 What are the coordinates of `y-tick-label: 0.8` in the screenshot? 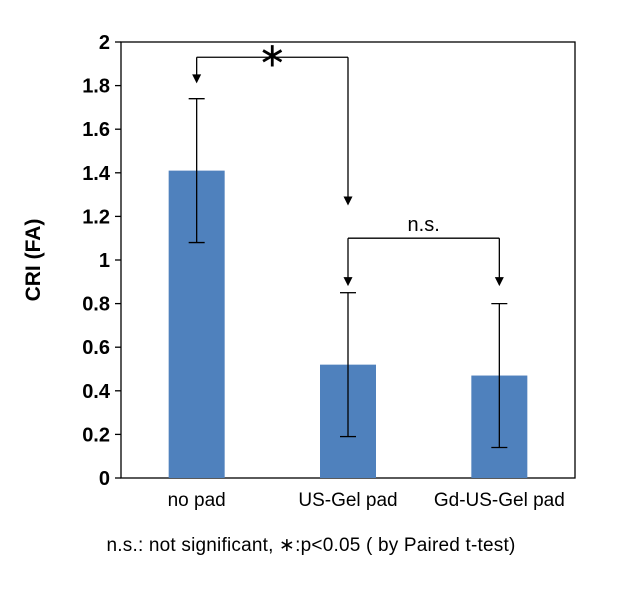 It's located at (96, 305).